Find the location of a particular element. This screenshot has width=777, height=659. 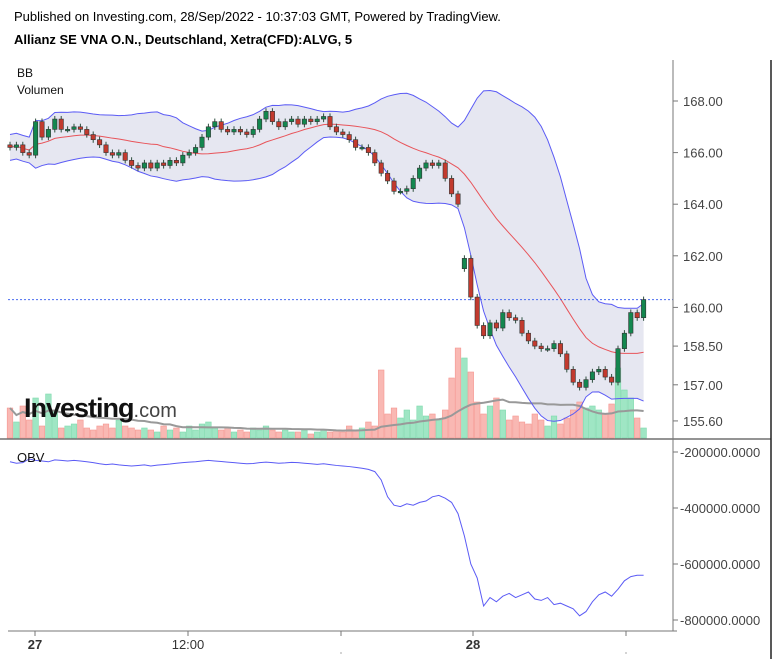

price-tick-label: 164.00 is located at coordinates (703, 204).